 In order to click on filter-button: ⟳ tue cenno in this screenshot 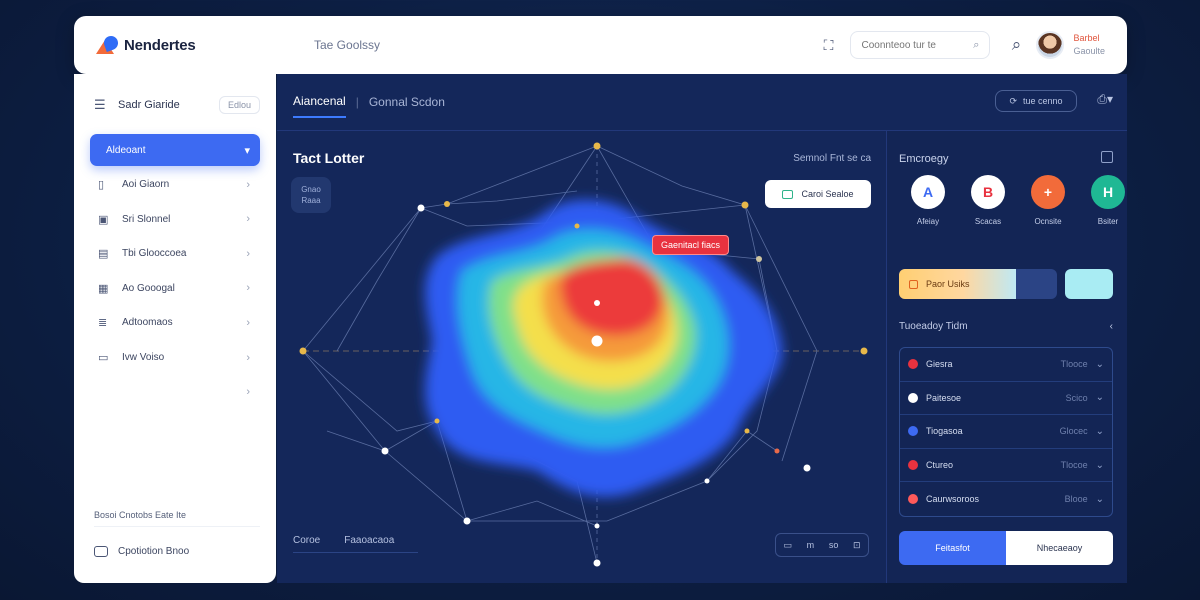, I will do `click(1036, 101)`.